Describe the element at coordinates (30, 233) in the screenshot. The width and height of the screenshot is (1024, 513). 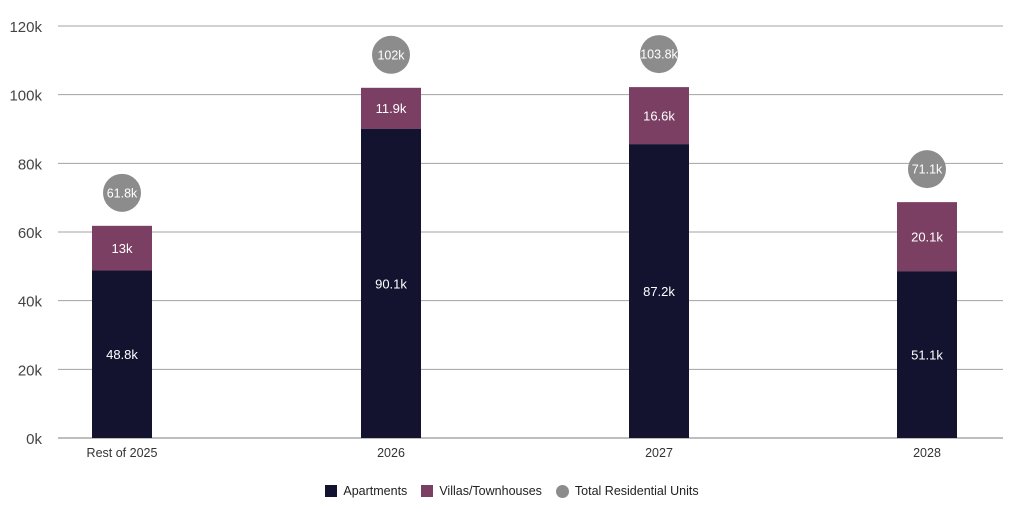
I see `y-tick-label: 60k` at that location.